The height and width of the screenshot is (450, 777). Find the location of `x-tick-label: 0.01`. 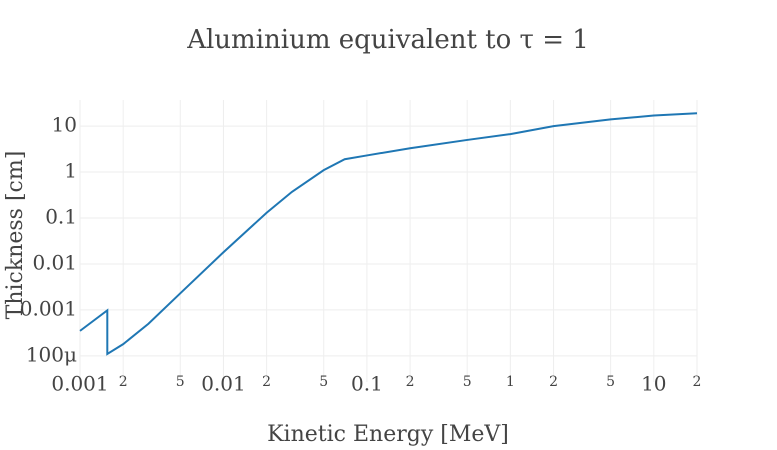

x-tick-label: 0.01 is located at coordinates (223, 384).